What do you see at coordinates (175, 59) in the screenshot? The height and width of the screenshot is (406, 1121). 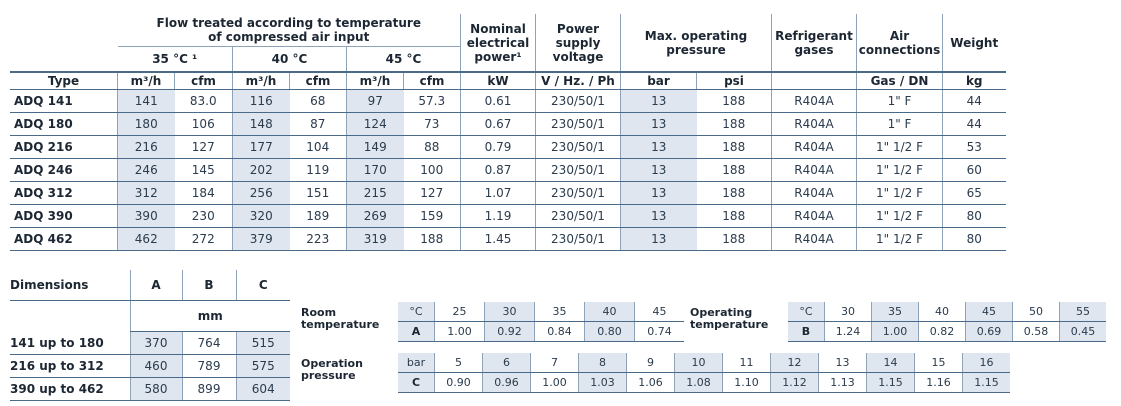 I see `temp-35-header: 35 °C ¹` at bounding box center [175, 59].